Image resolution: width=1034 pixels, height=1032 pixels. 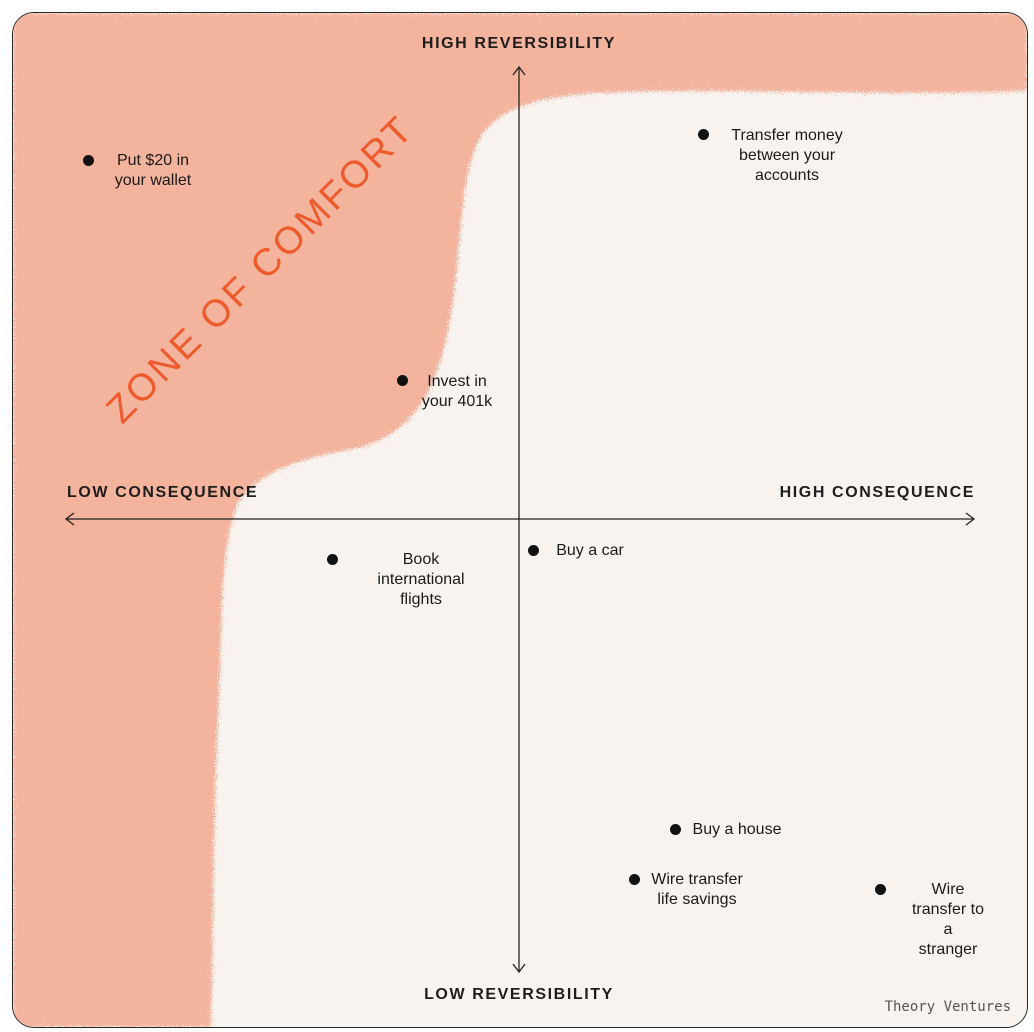 I want to click on item-label: Transfer money between your accounts, so click(x=787, y=155).